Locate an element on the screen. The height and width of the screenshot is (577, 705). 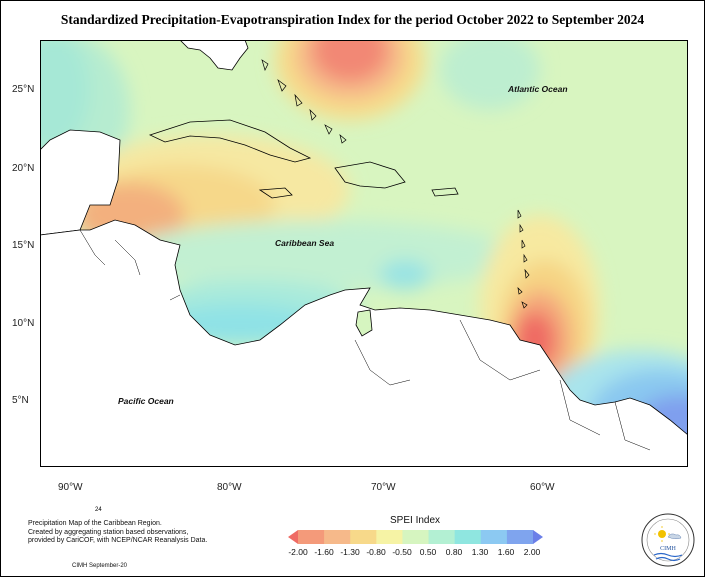
lon-tick-70w: 70°W is located at coordinates (383, 487).